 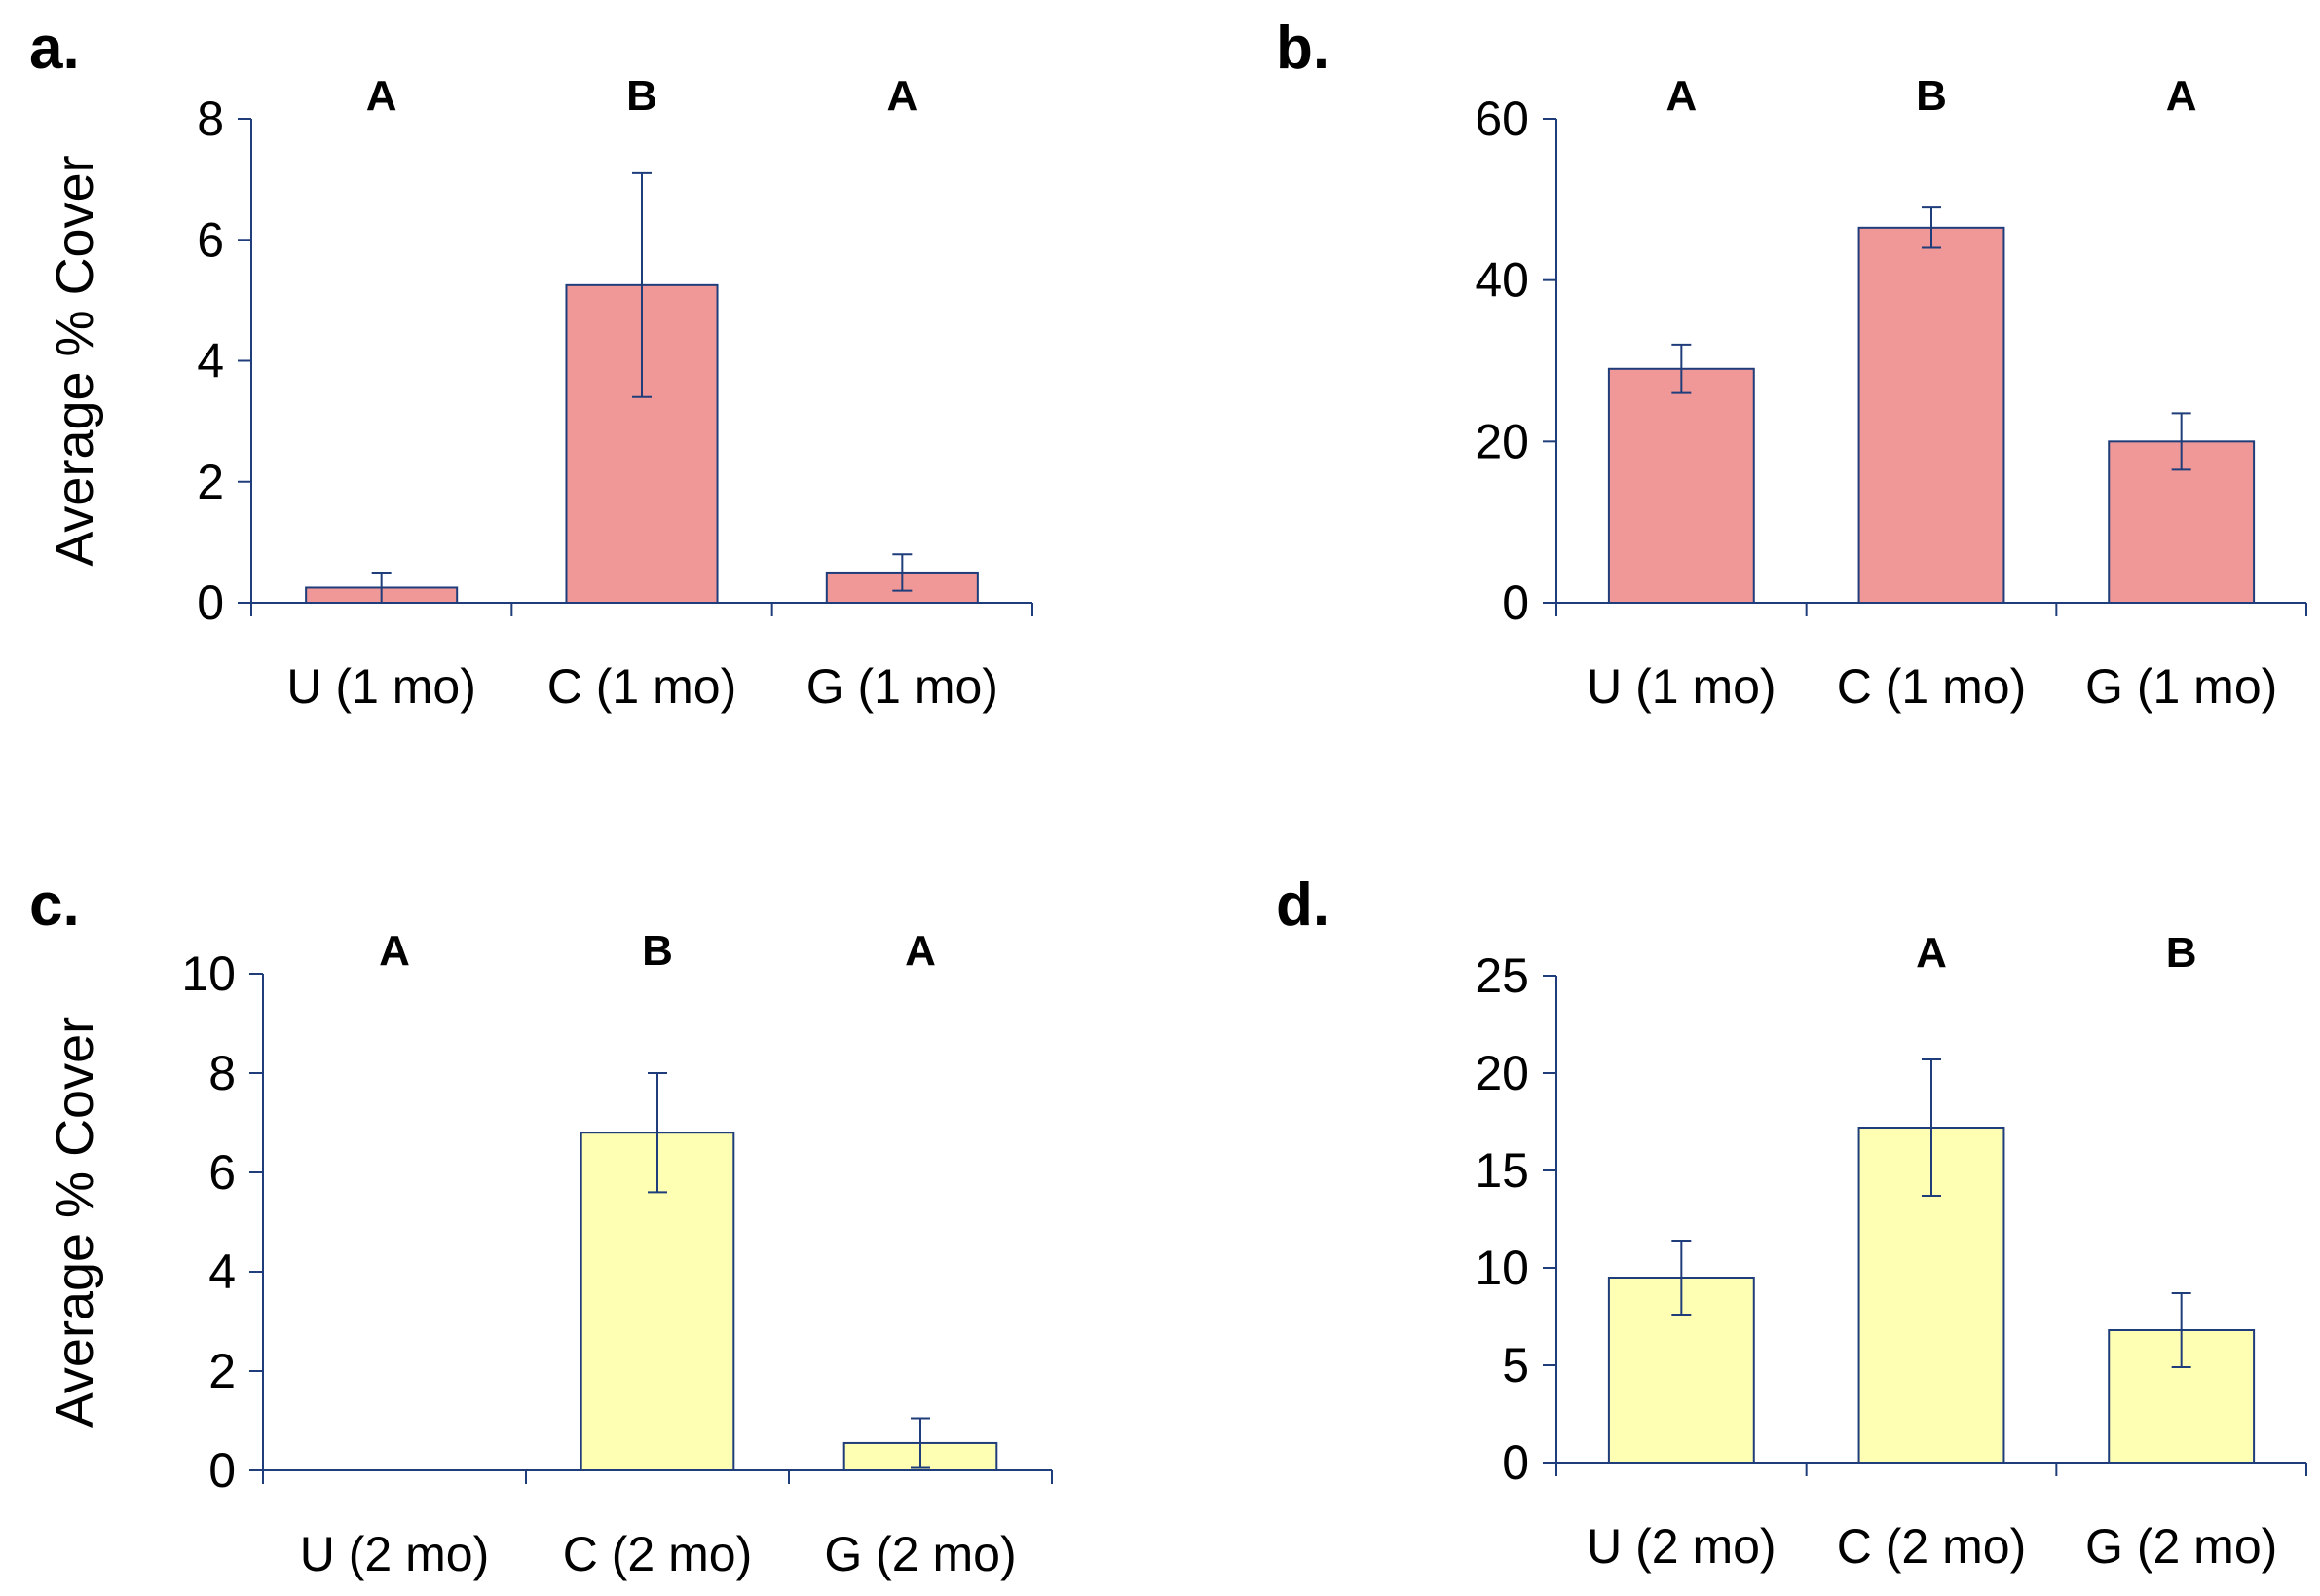 What do you see at coordinates (55, 49) in the screenshot?
I see `panel-letter: a.` at bounding box center [55, 49].